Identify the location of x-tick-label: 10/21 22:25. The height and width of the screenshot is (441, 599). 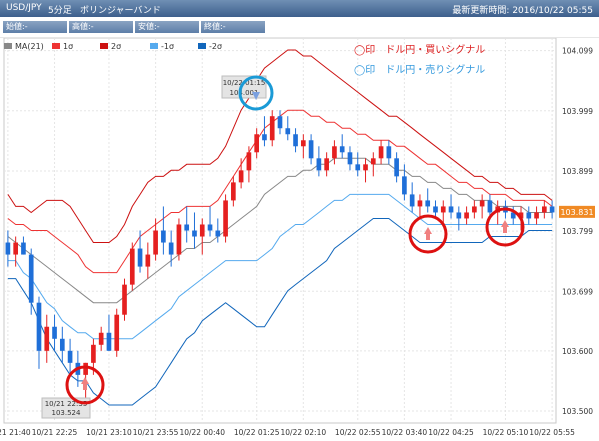
(55, 432).